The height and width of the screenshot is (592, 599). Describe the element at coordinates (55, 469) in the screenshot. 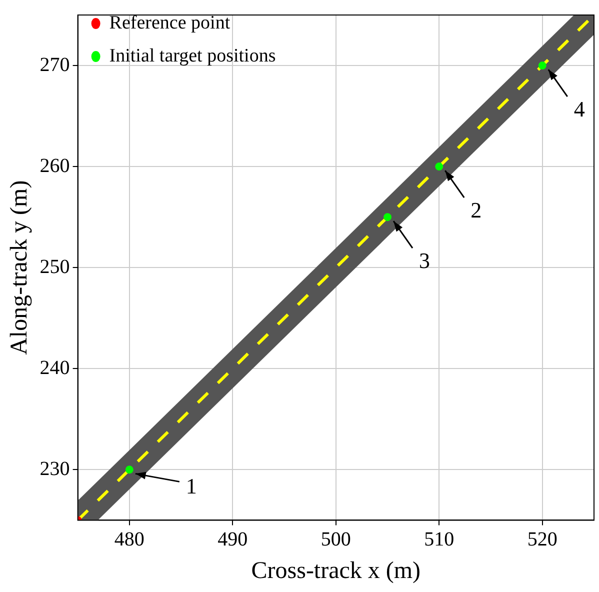

I see `y-tick-label: 230` at that location.